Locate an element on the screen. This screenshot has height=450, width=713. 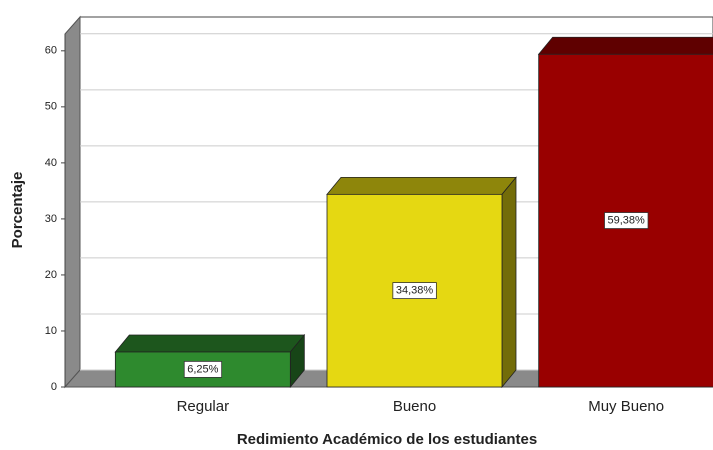
y-tick-label: 60 is located at coordinates (51, 51).